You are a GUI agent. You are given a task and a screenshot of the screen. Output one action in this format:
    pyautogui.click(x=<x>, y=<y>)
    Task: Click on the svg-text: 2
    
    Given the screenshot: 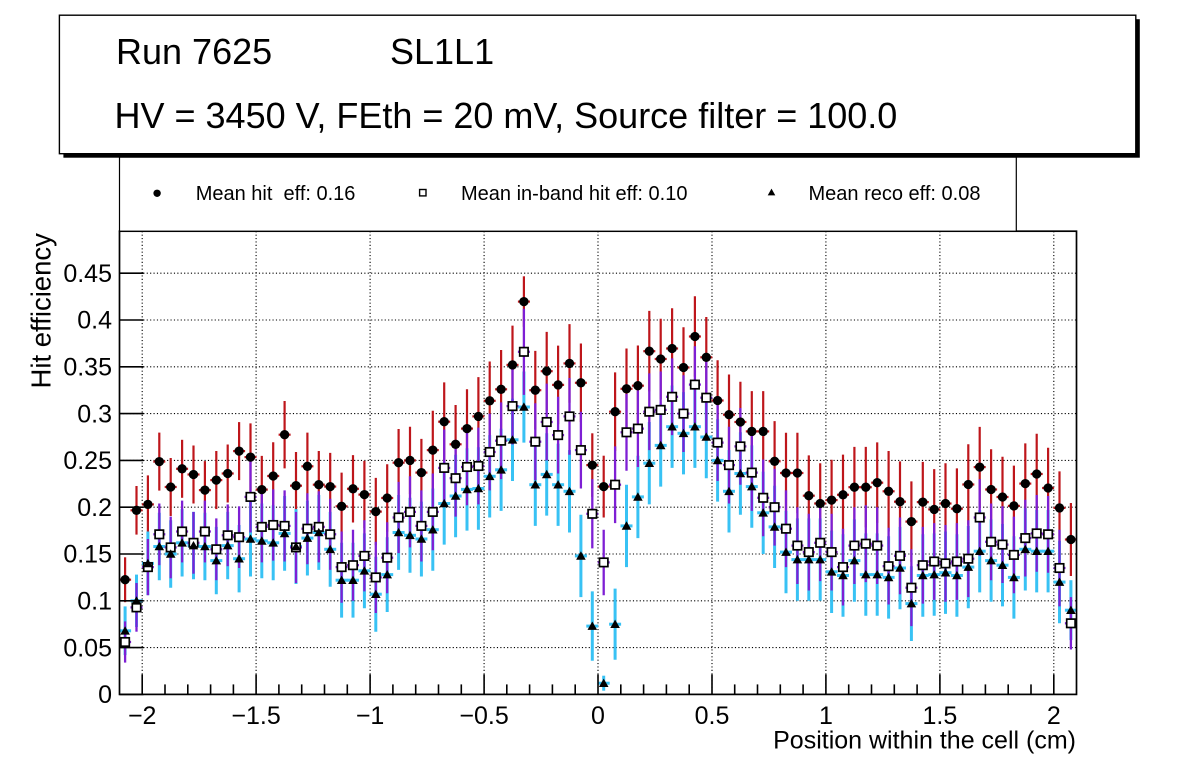 What is the action you would take?
    pyautogui.click(x=1054, y=716)
    